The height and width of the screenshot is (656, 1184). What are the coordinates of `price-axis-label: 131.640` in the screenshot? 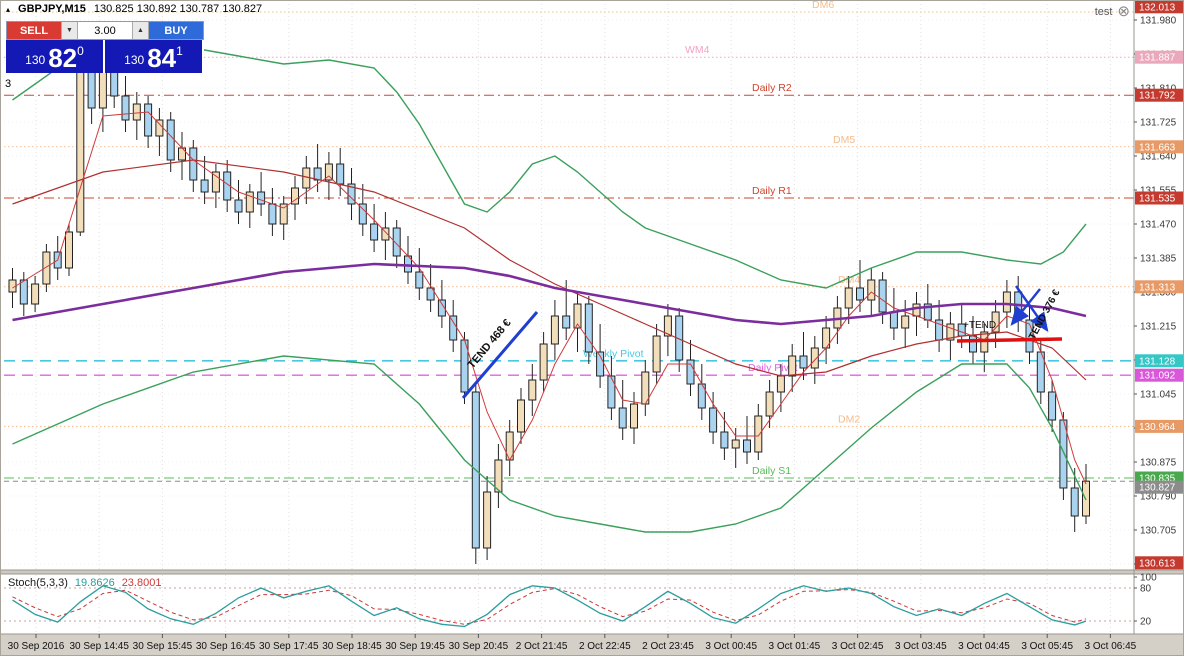 It's located at (1158, 157).